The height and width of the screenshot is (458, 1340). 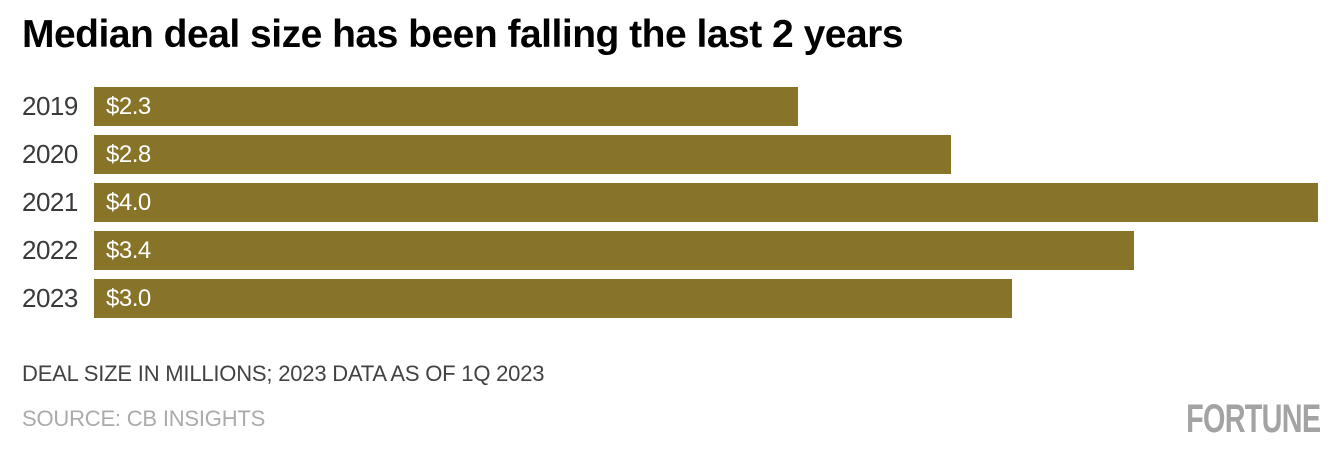 I want to click on bar-track: $2.8, so click(x=706, y=154).